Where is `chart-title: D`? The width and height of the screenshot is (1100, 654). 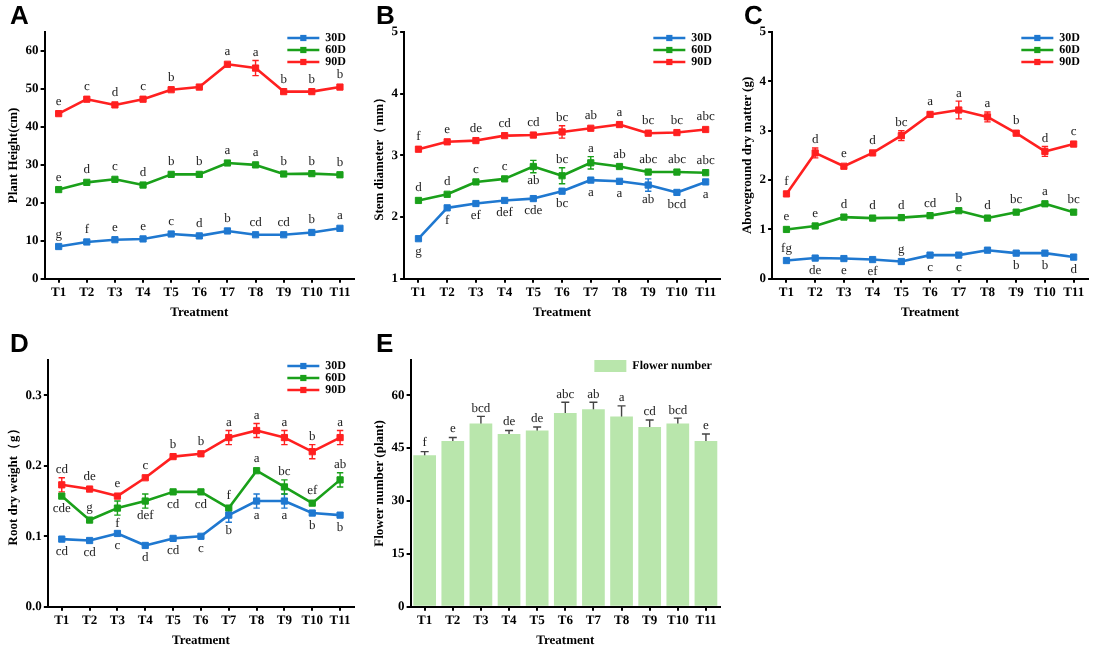
chart-title: D is located at coordinates (19, 343).